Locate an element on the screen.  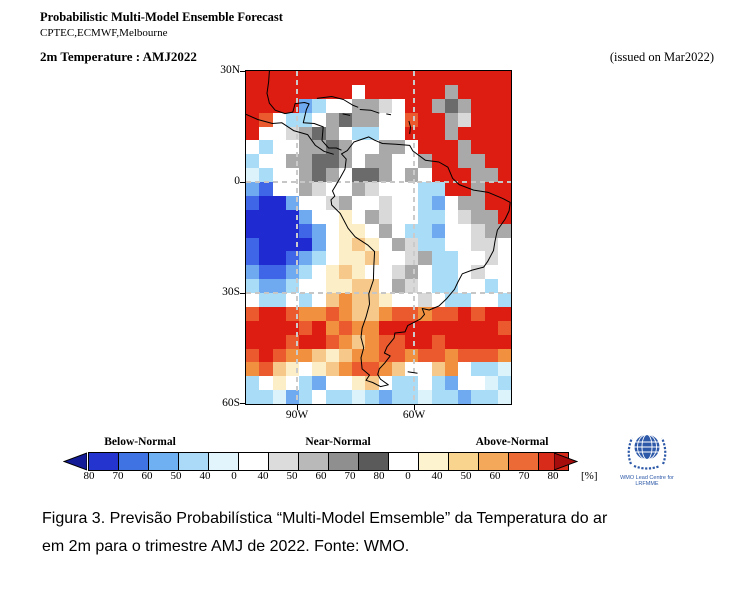
lat-tick-label: 30S is located at coordinates (231, 292).